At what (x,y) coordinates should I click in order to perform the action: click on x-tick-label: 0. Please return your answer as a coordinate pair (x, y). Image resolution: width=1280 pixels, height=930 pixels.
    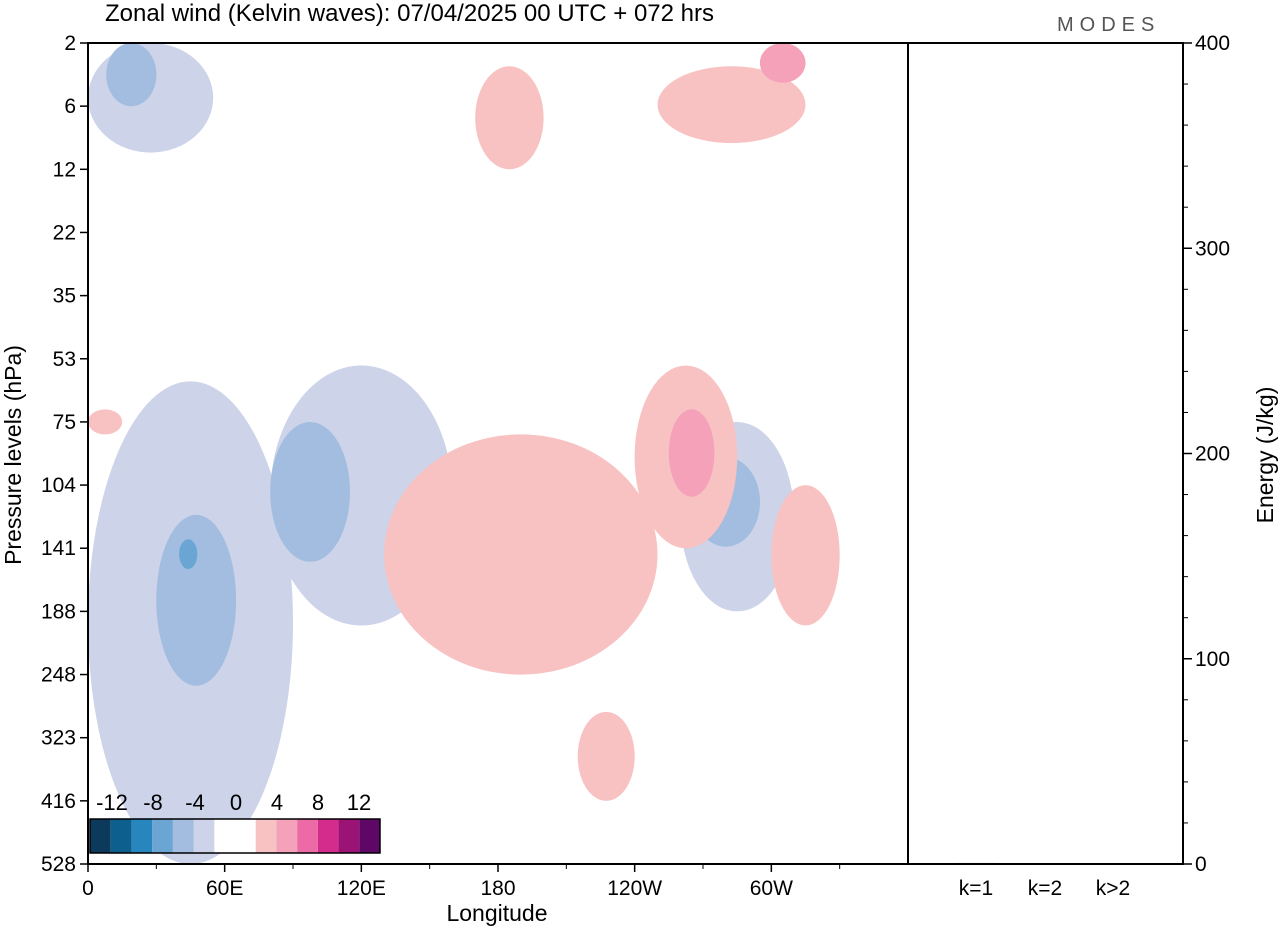
    Looking at the image, I should click on (88, 888).